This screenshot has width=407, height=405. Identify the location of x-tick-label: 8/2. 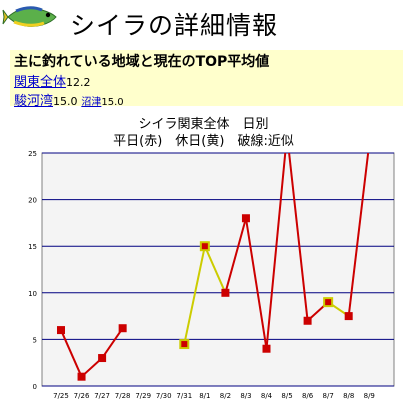
(225, 396).